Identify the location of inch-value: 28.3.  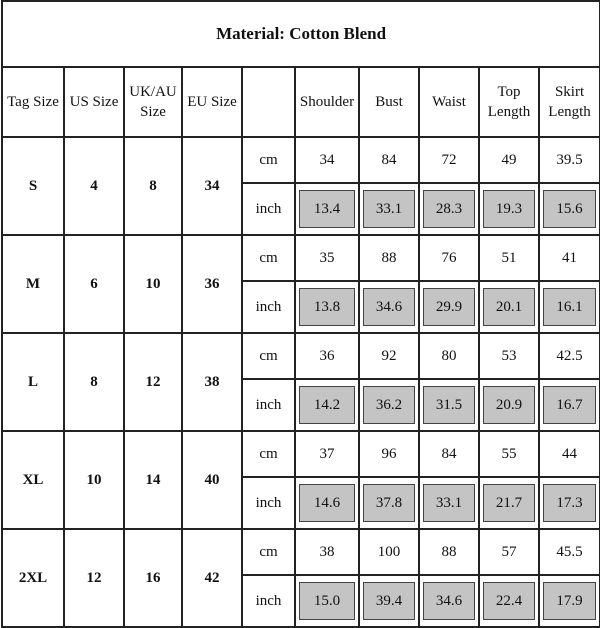
(449, 209).